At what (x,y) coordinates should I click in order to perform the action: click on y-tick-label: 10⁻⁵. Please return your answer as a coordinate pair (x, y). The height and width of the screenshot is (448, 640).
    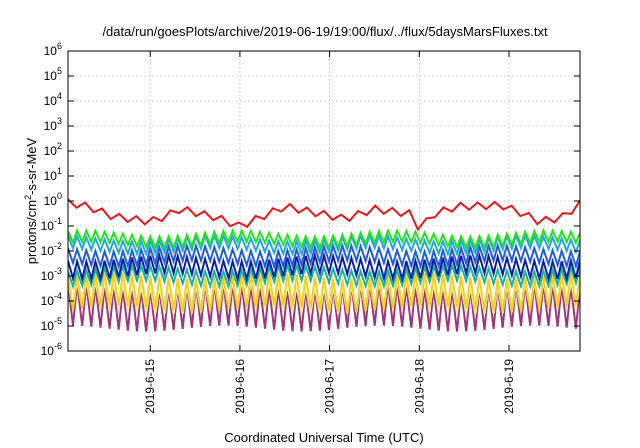
    Looking at the image, I should click on (51, 324).